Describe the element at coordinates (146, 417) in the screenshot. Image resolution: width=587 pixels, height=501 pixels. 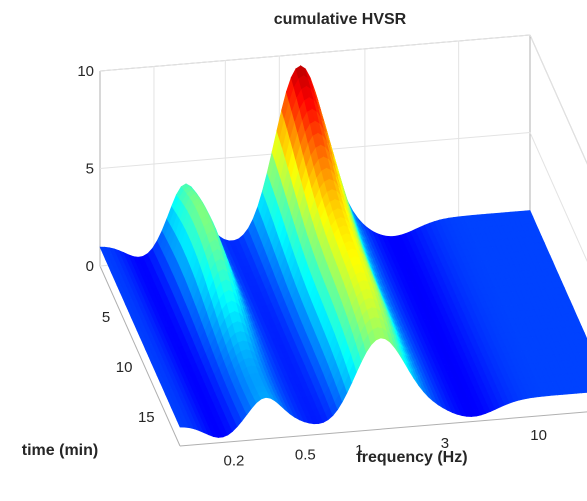
I see `y-tick-label: 15` at that location.